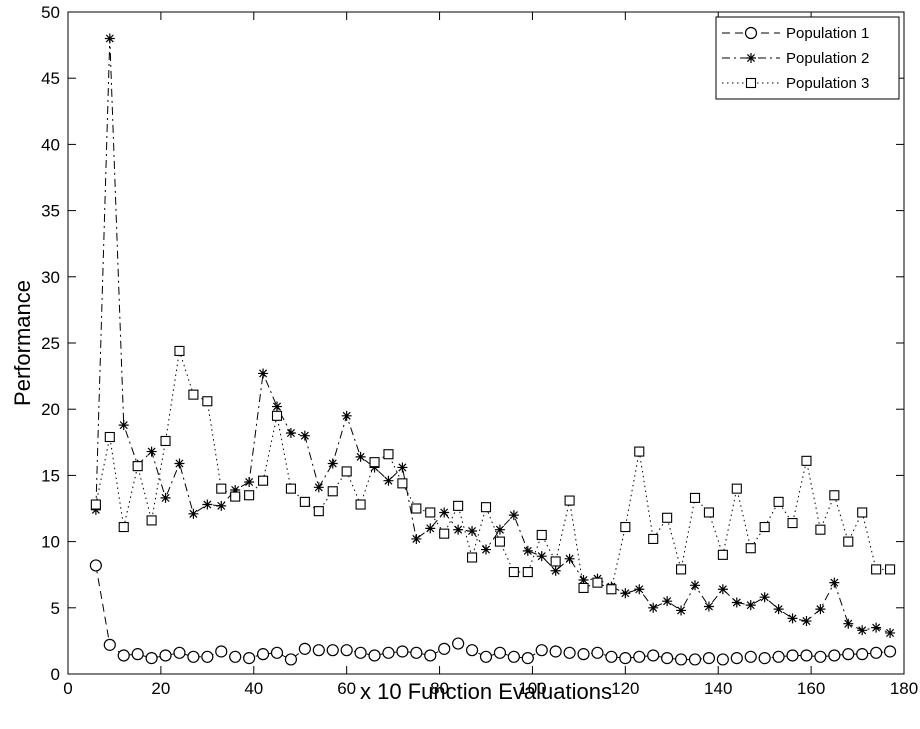  Describe the element at coordinates (50, 144) in the screenshot. I see `y-tick-label: 40` at that location.